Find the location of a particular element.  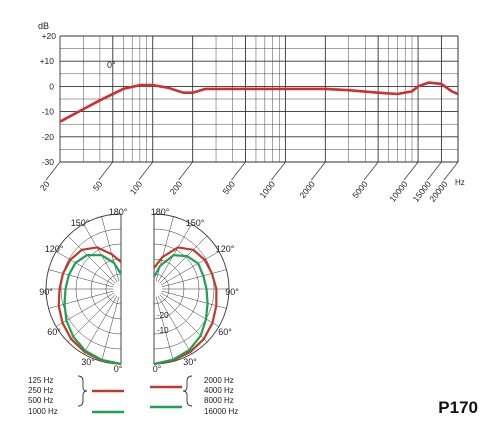

x-tick-label: 20 is located at coordinates (45, 186).